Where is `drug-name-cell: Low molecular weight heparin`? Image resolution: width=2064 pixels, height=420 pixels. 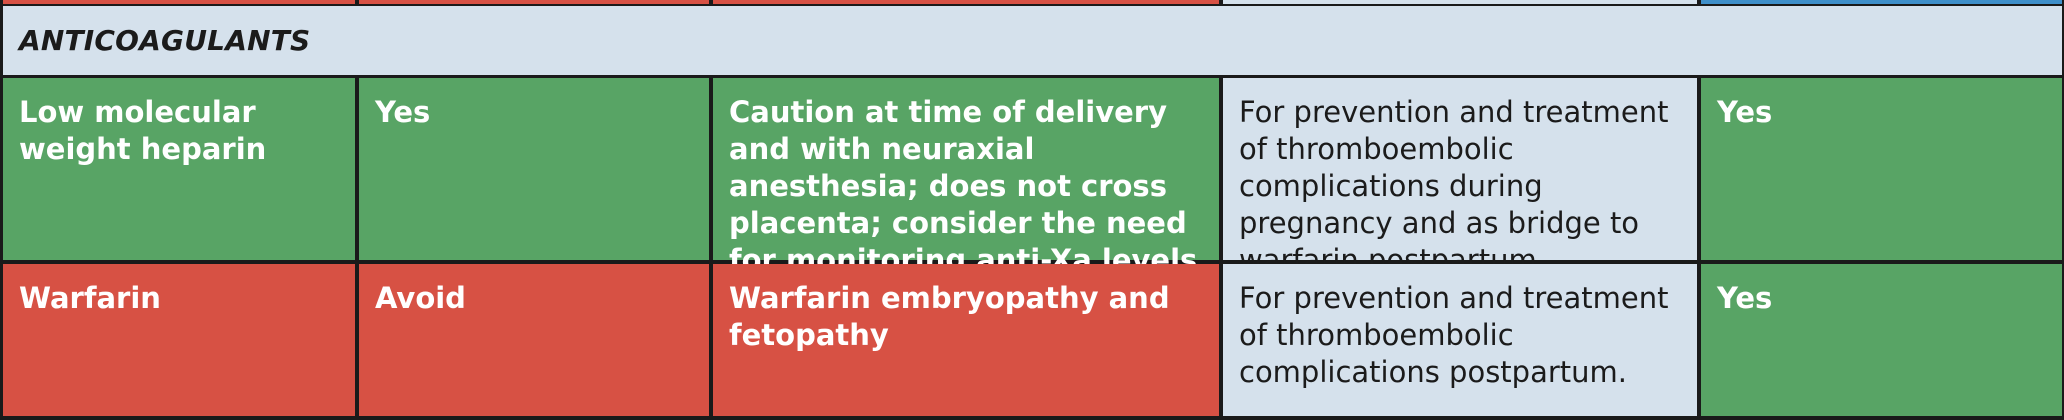
drug-name-cell: Low molecular weight heparin is located at coordinates (179, 169).